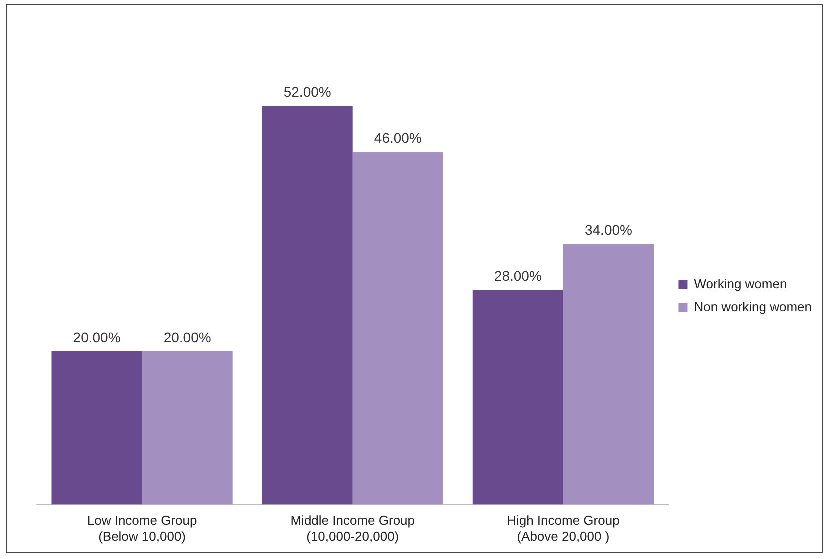  Describe the element at coordinates (398, 138) in the screenshot. I see `data-label: 46.00%` at that location.